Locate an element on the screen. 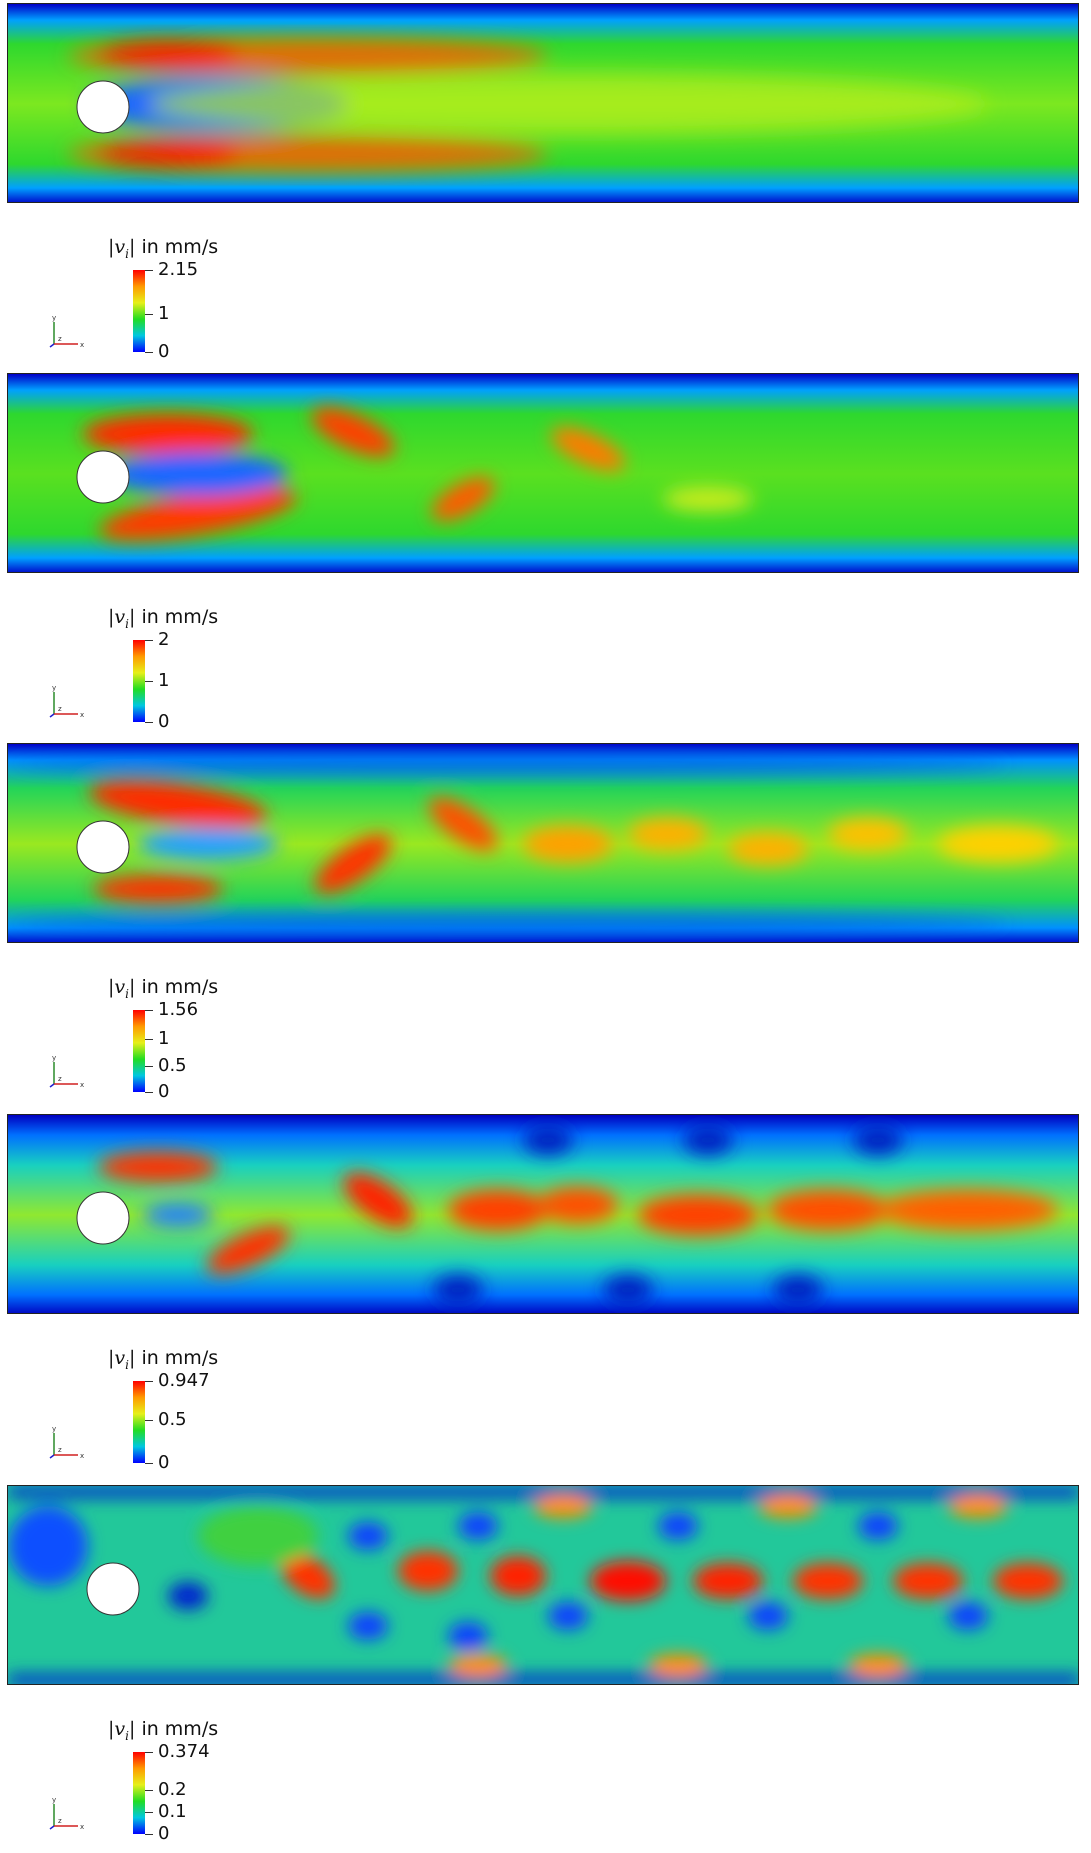 The height and width of the screenshot is (1853, 1091). colorbar-legend-2: |vi| in mm/s y z x 2 1 0 is located at coordinates (200, 670).